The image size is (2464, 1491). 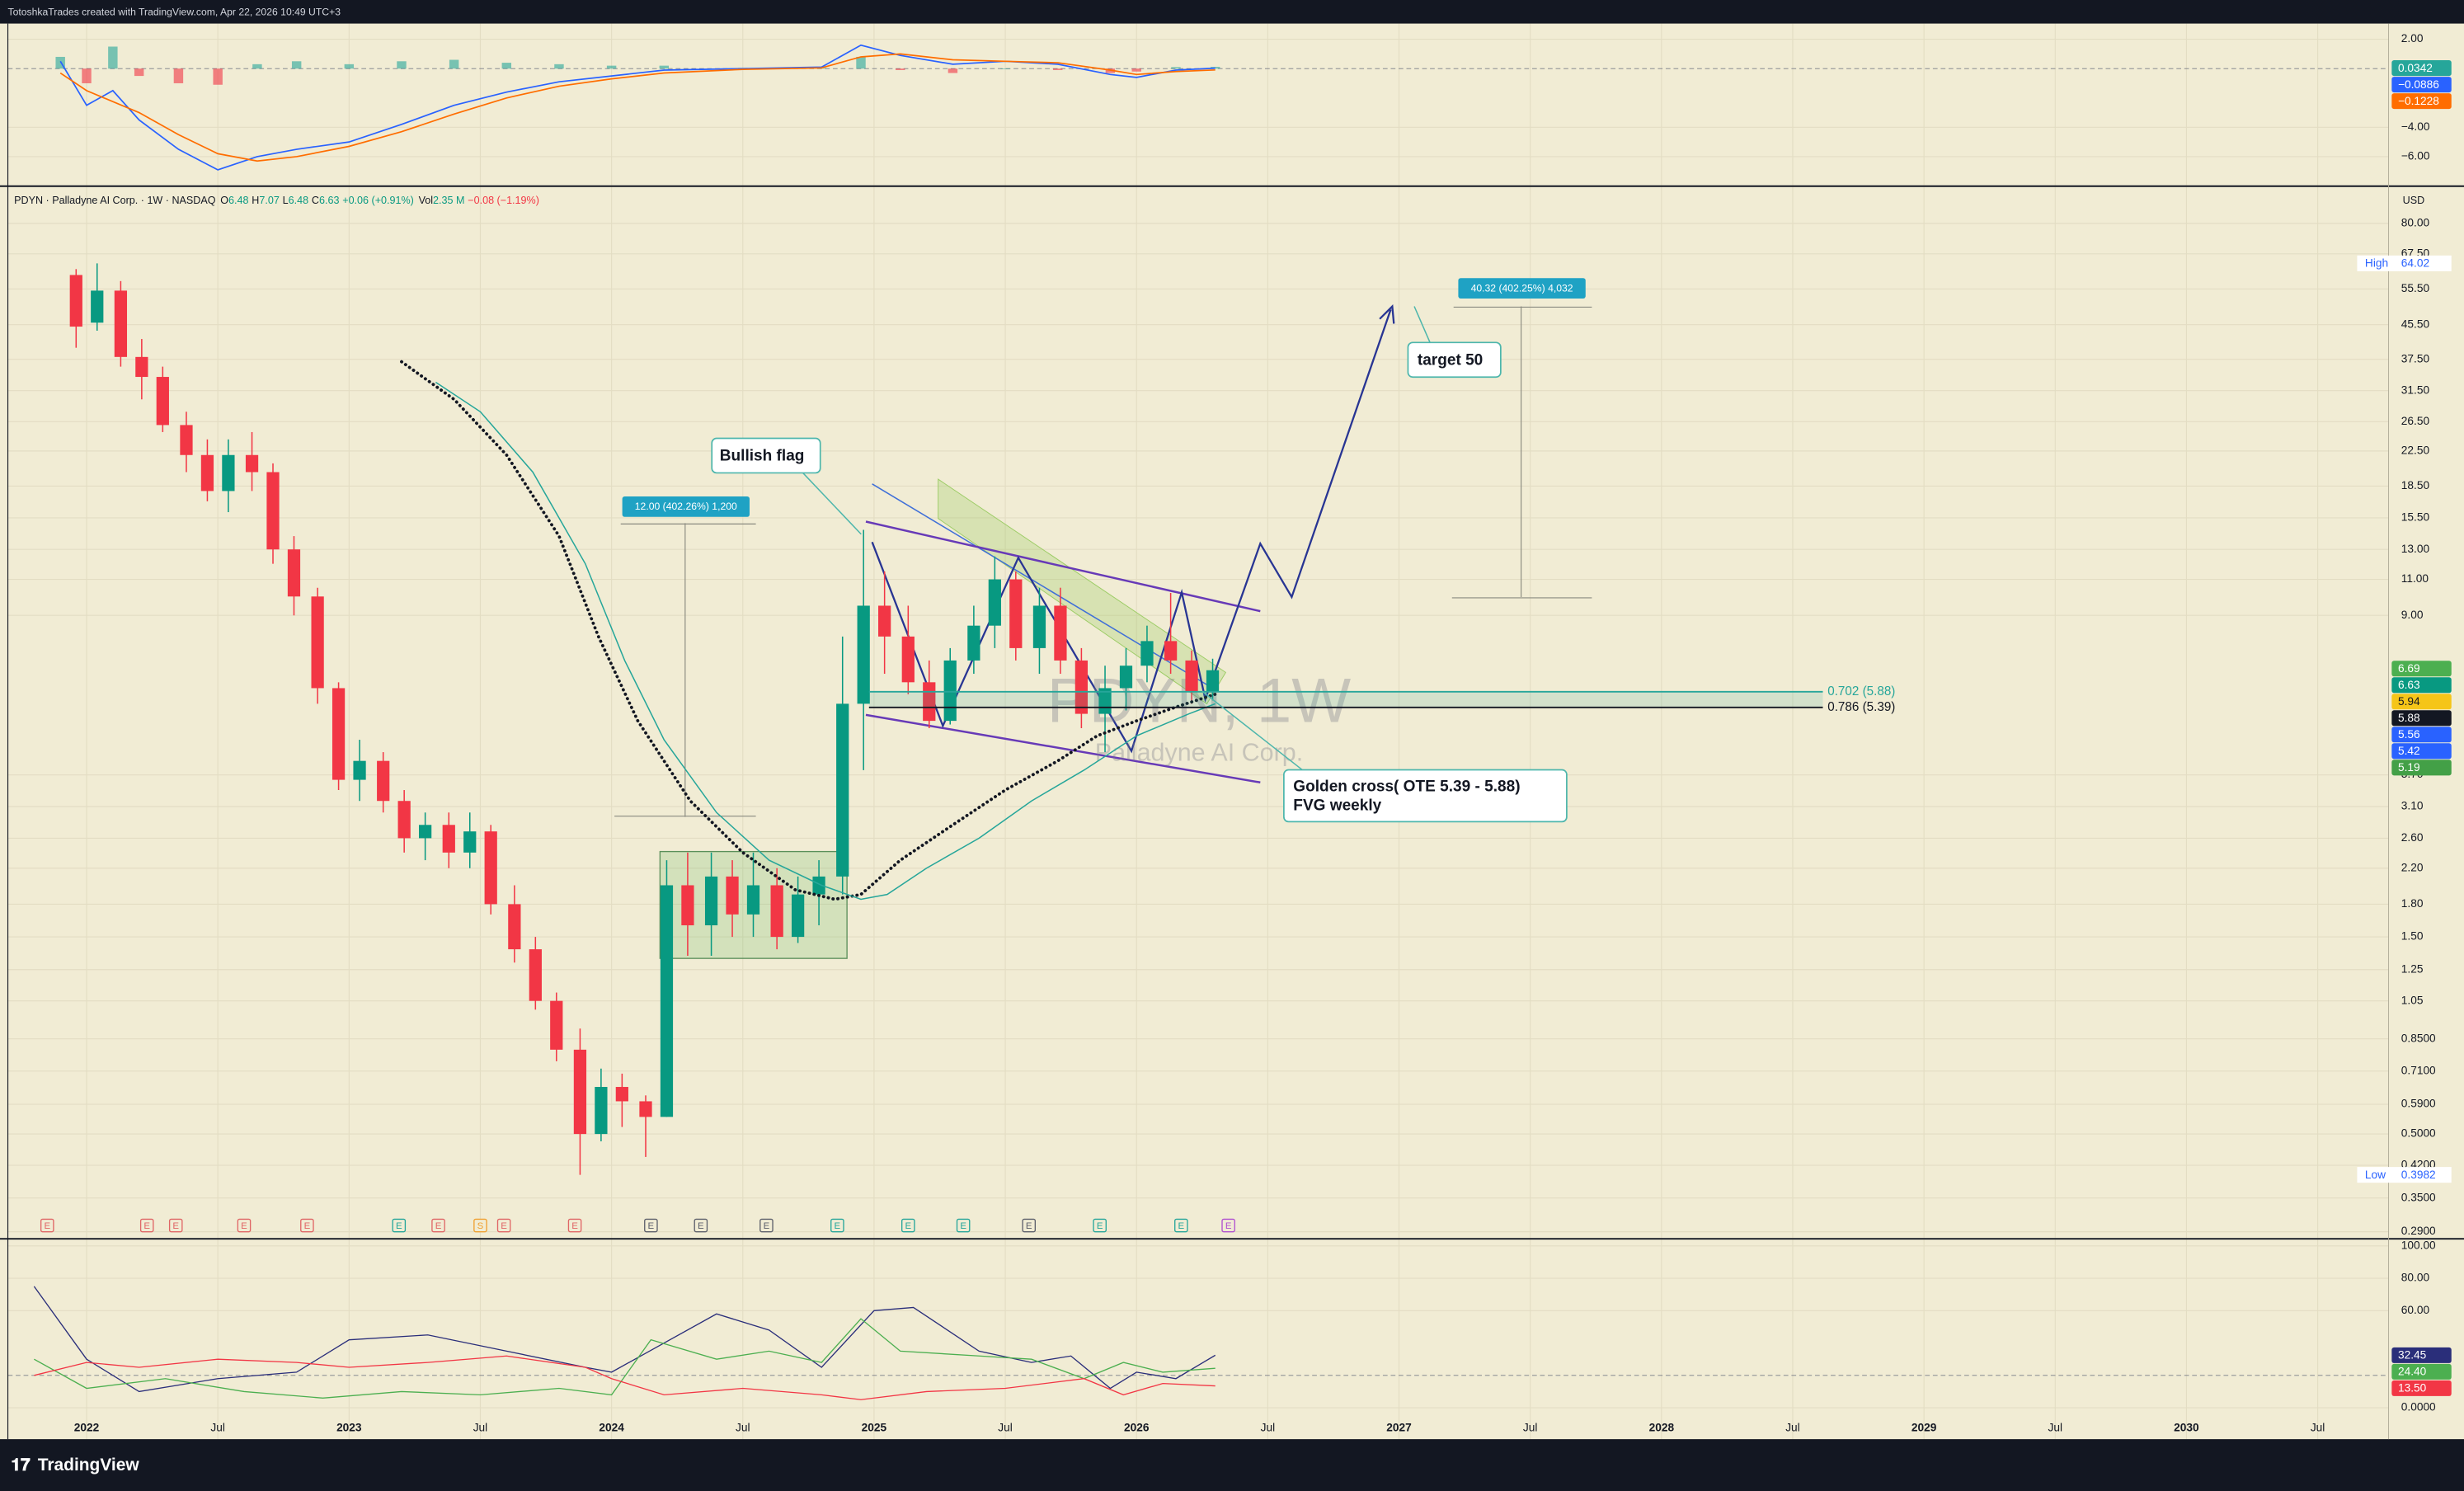 I want to click on callout-box, so click(x=1425, y=796).